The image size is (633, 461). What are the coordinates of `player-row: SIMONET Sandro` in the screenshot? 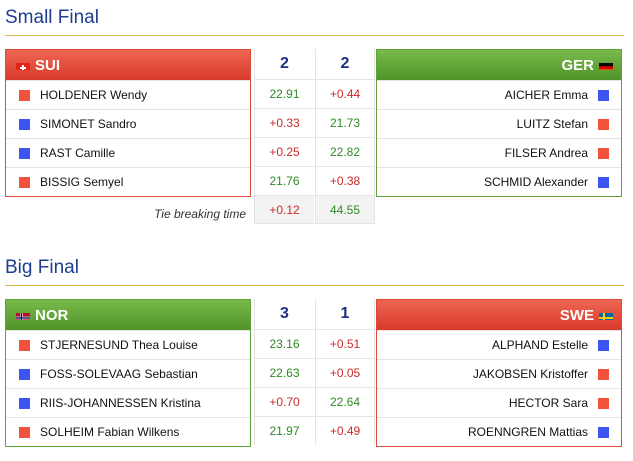 It's located at (128, 123).